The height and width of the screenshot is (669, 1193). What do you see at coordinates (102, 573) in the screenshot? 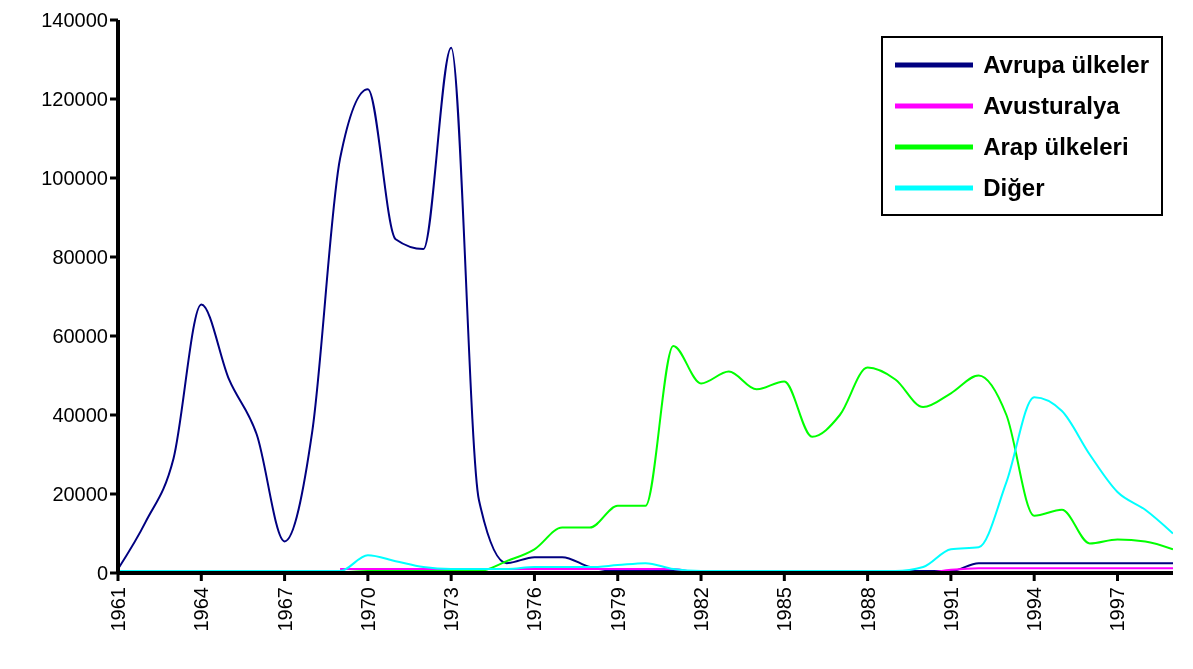
I see `y-tick-label: 0` at bounding box center [102, 573].